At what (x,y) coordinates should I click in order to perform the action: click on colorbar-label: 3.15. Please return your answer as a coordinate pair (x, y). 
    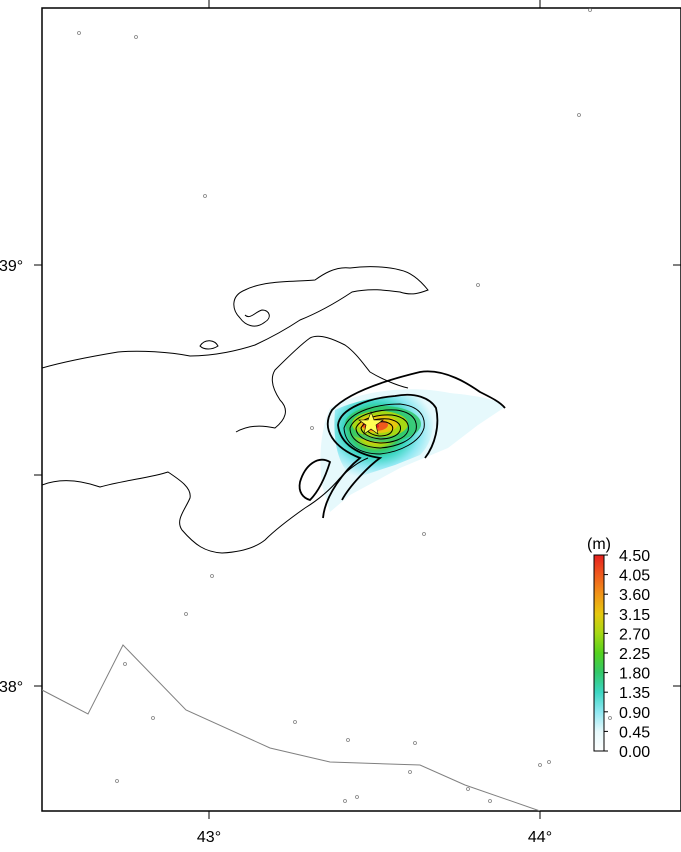
    Looking at the image, I should click on (634, 615).